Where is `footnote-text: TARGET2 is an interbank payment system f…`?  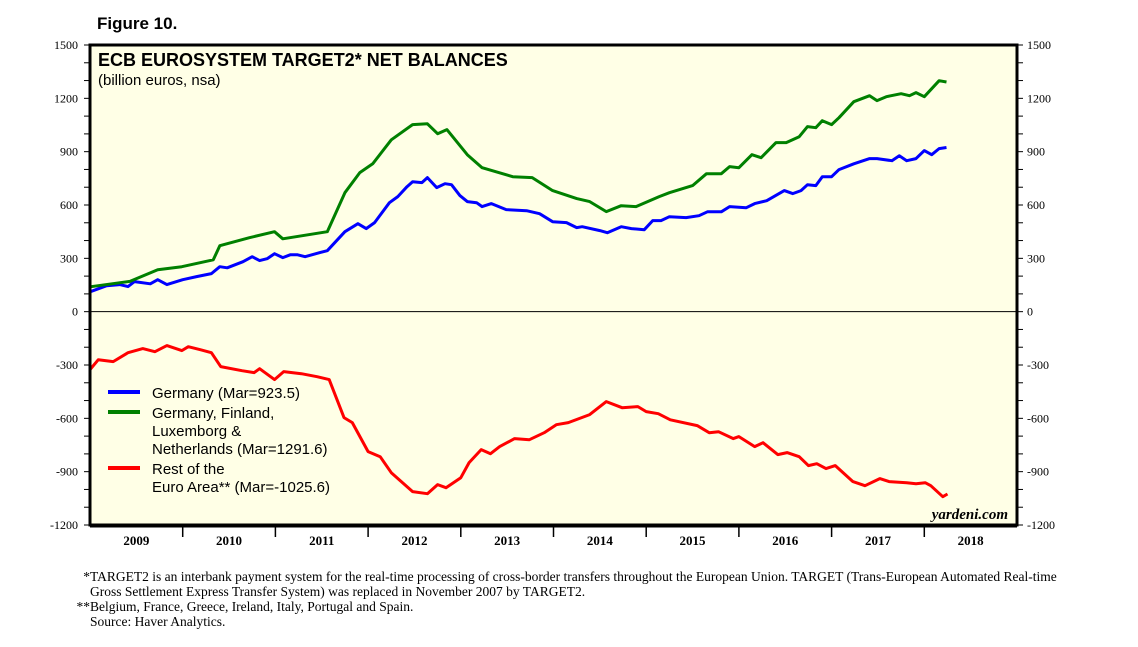 footnote-text: TARGET2 is an interbank payment system f… is located at coordinates (573, 584).